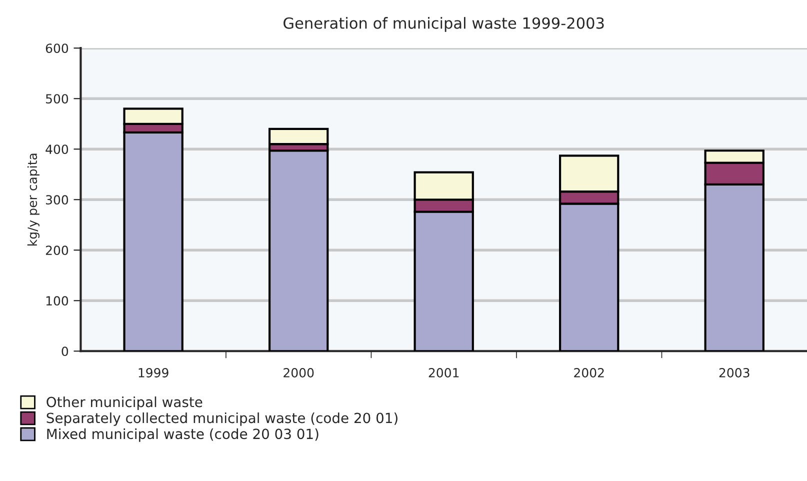  What do you see at coordinates (222, 419) in the screenshot?
I see `legend-label: Separately collected municipal waste (code 20 01)` at bounding box center [222, 419].